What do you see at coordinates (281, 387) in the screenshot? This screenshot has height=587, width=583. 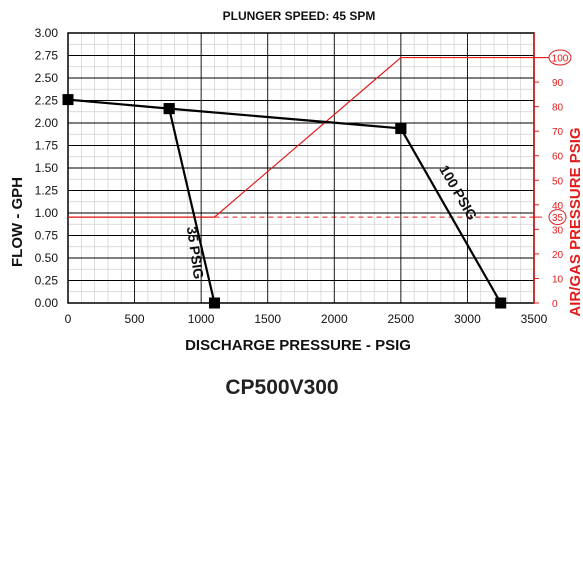 I see `model-subtitle: CP500V300` at bounding box center [281, 387].